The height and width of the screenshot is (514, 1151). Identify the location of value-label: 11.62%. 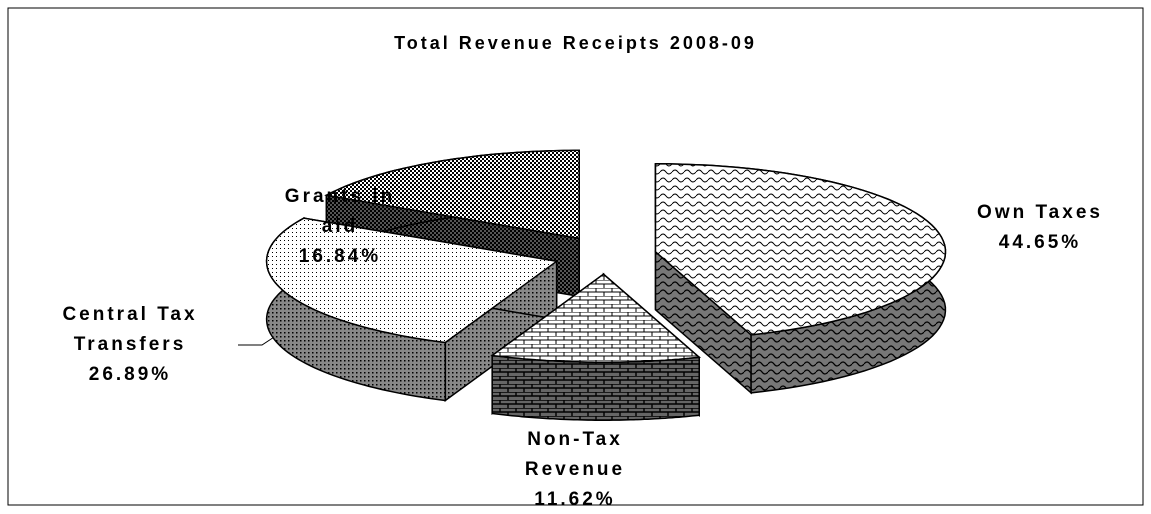
(575, 499).